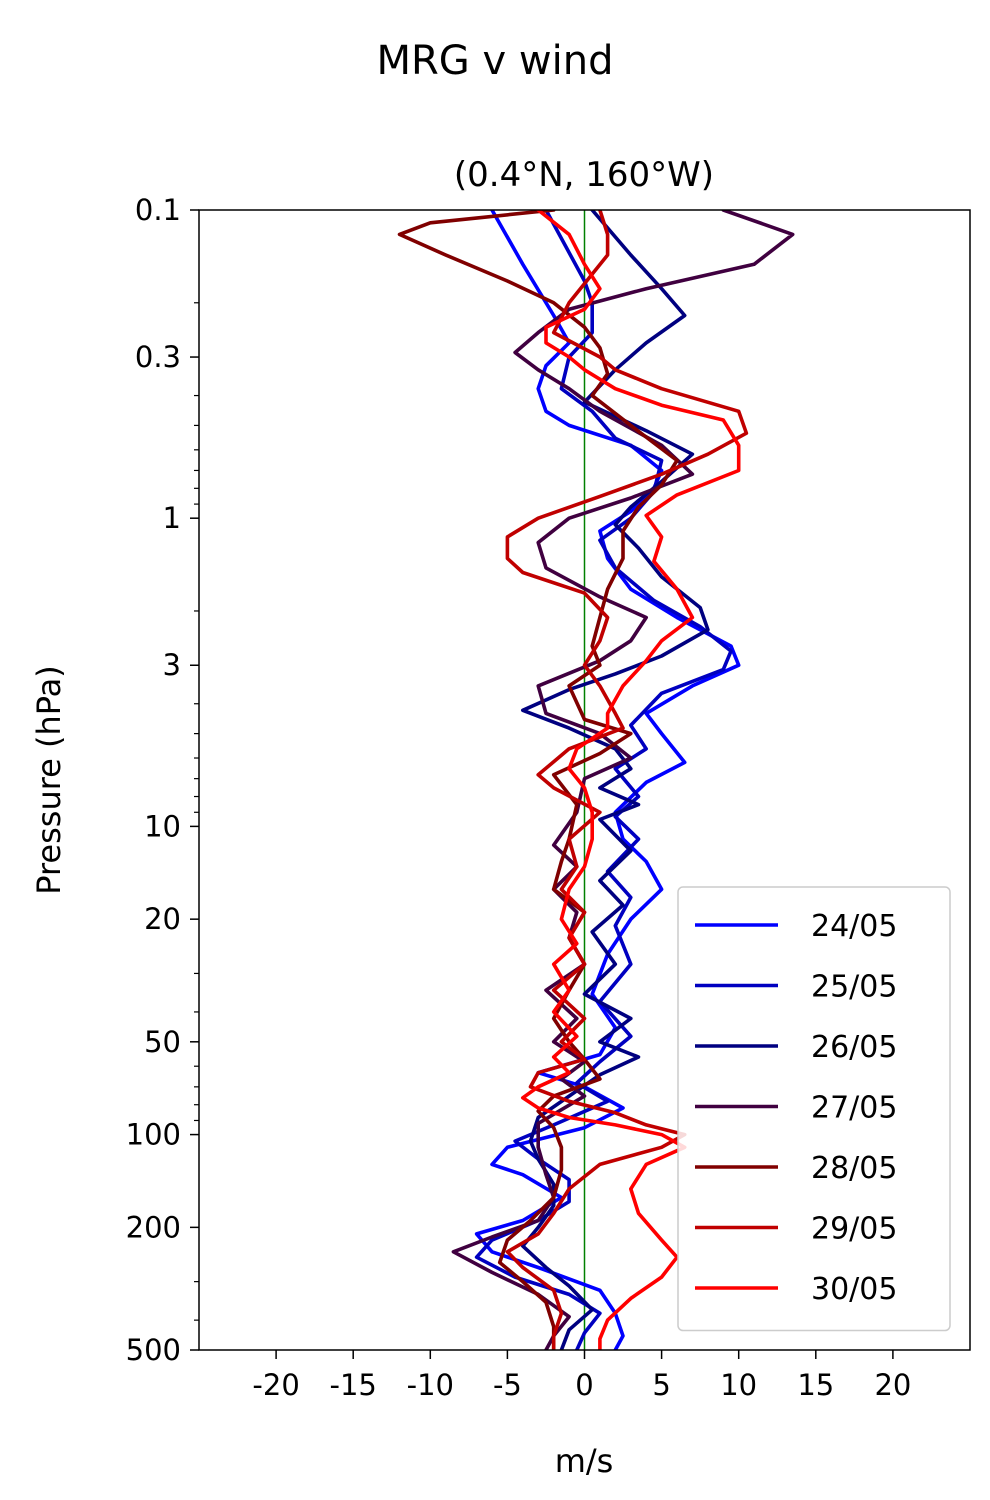 The height and width of the screenshot is (1500, 990). What do you see at coordinates (158, 210) in the screenshot?
I see `y-tick-label: 0.1` at bounding box center [158, 210].